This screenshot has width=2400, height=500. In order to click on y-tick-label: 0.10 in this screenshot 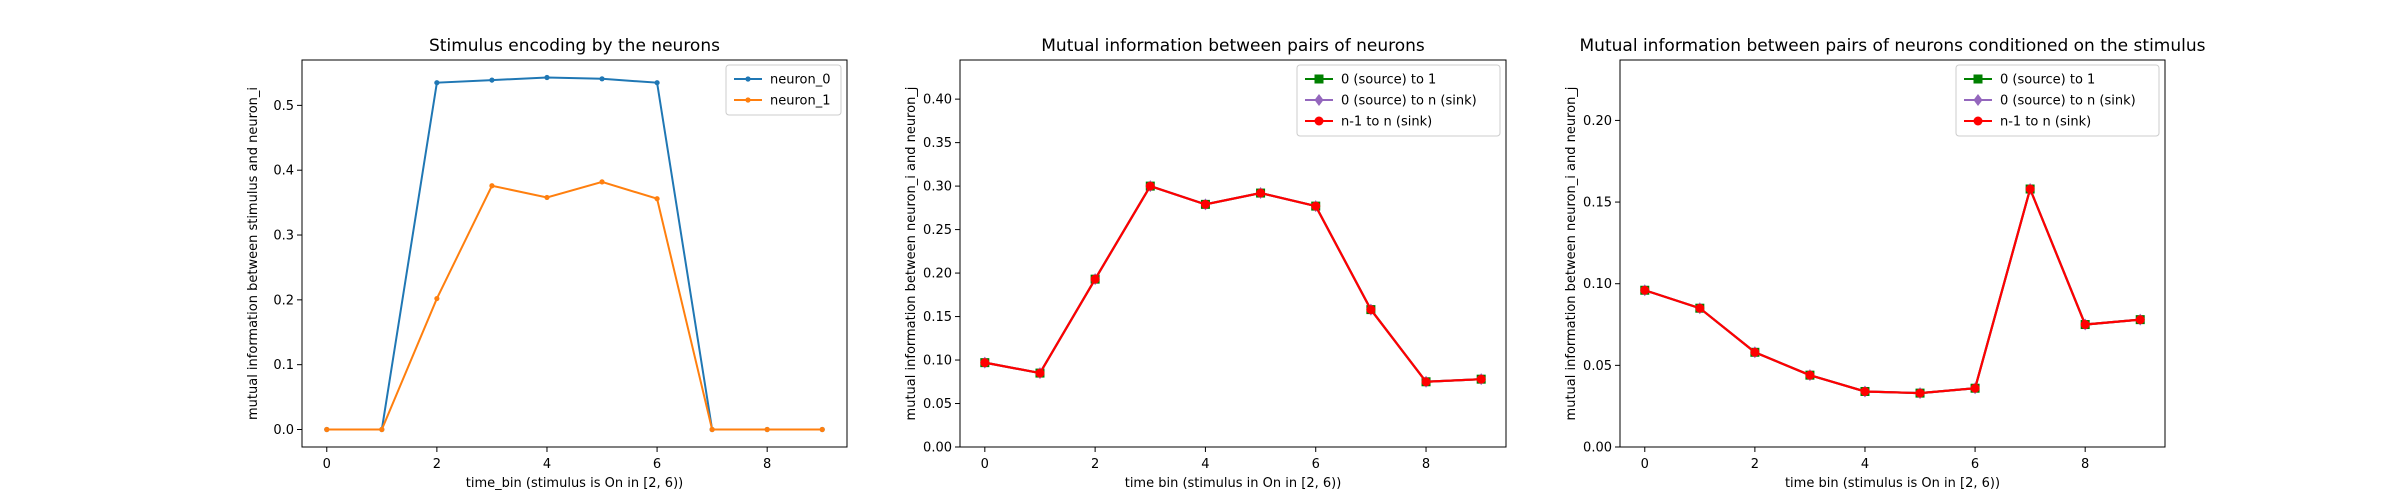, I will do `click(1597, 284)`.